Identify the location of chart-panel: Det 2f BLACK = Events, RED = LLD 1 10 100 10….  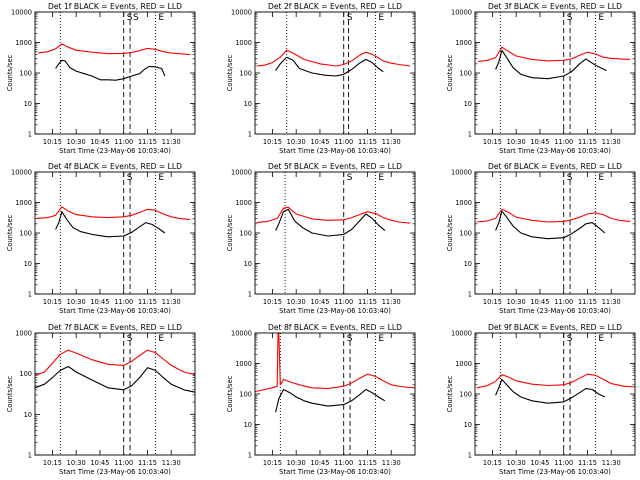
(321, 78).